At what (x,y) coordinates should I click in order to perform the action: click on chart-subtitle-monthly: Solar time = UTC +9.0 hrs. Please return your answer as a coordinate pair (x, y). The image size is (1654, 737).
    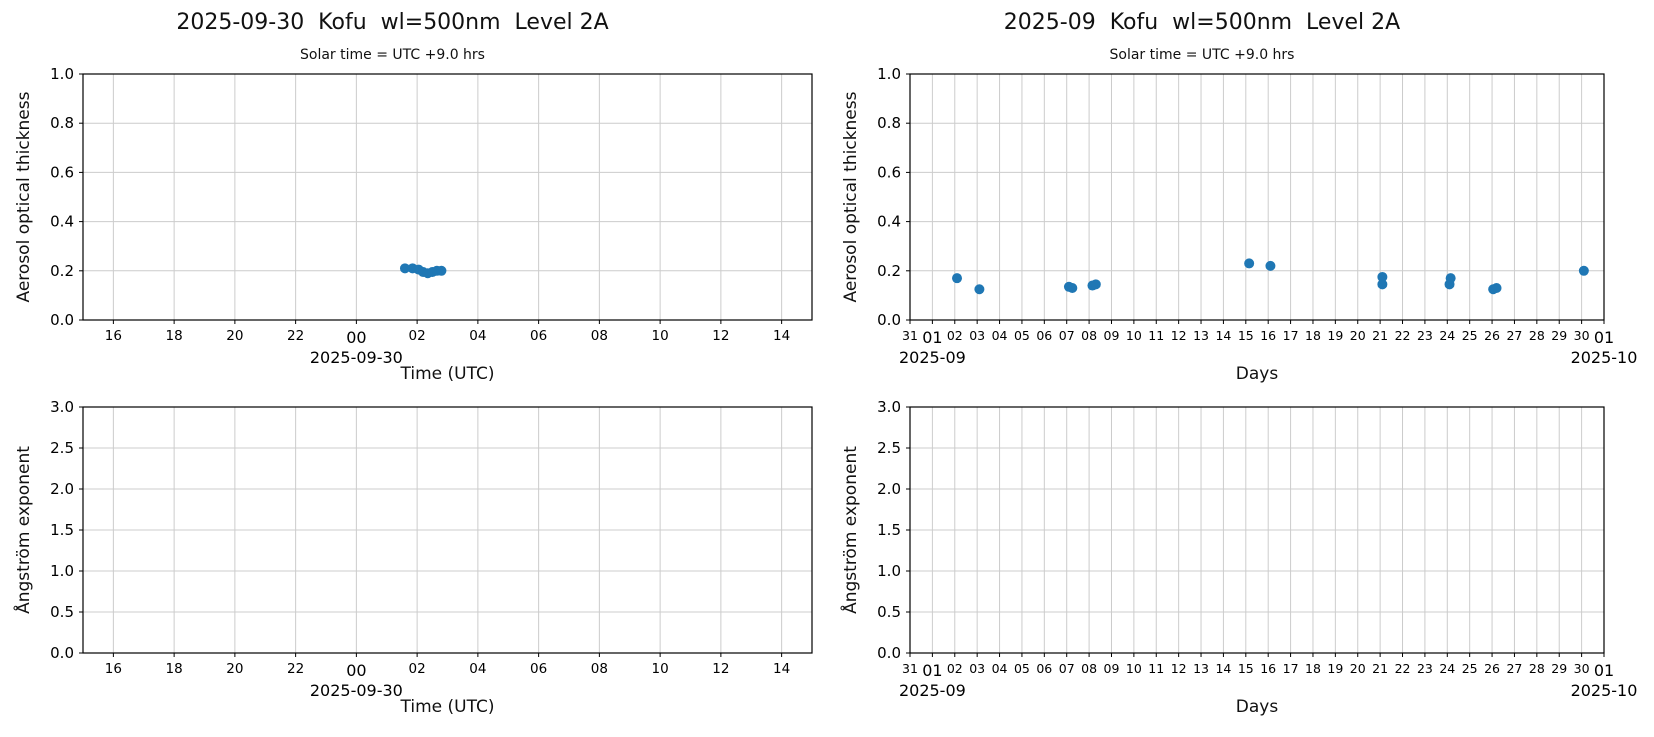
    Looking at the image, I should click on (1202, 55).